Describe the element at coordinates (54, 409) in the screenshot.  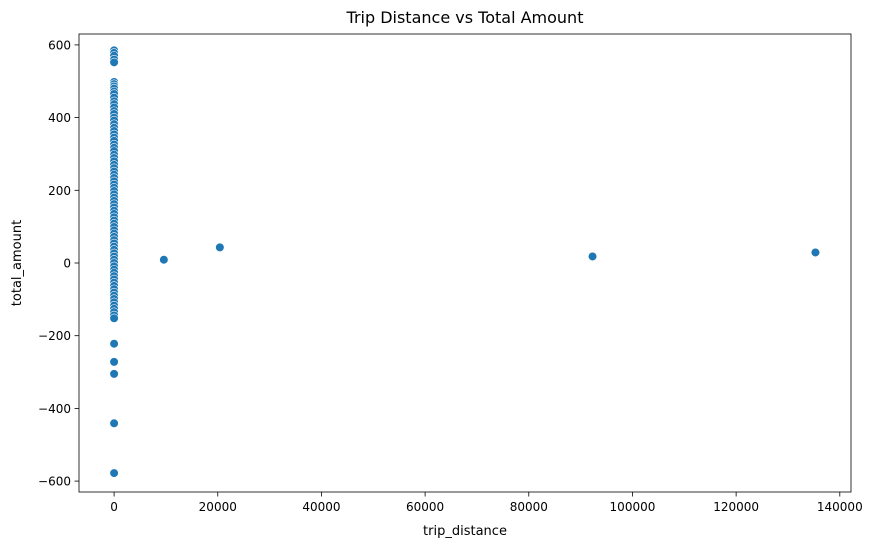
I see `y-tick-label: −400` at that location.